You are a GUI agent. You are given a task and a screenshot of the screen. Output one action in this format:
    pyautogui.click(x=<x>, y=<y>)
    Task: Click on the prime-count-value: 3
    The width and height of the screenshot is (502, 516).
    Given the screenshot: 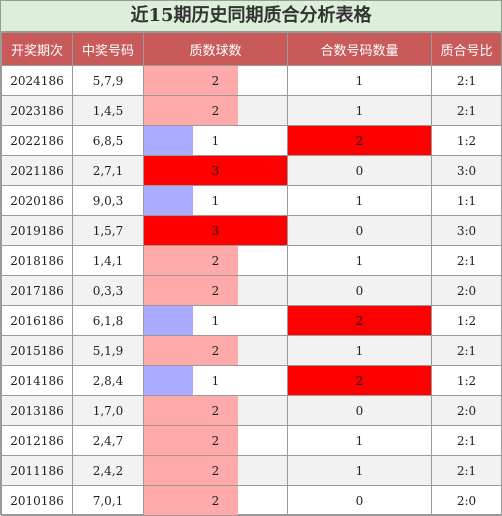 What is the action you would take?
    pyautogui.click(x=216, y=231)
    